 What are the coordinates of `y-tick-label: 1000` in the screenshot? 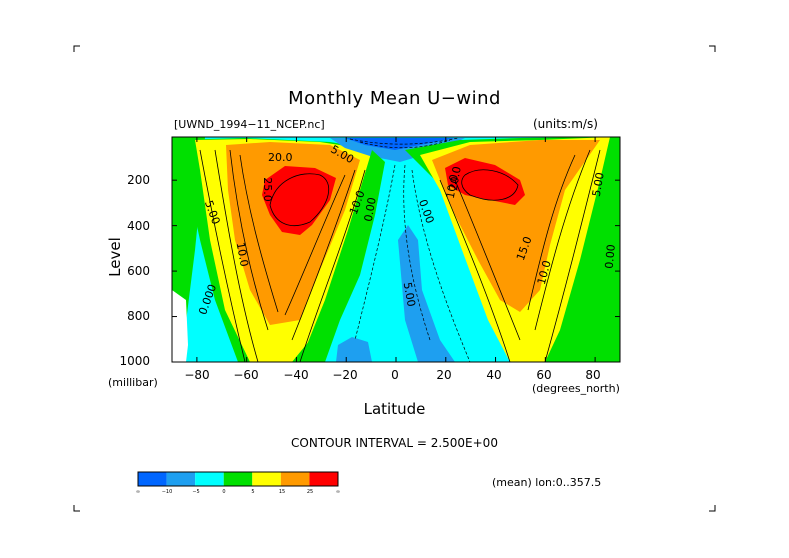 It's located at (134, 361).